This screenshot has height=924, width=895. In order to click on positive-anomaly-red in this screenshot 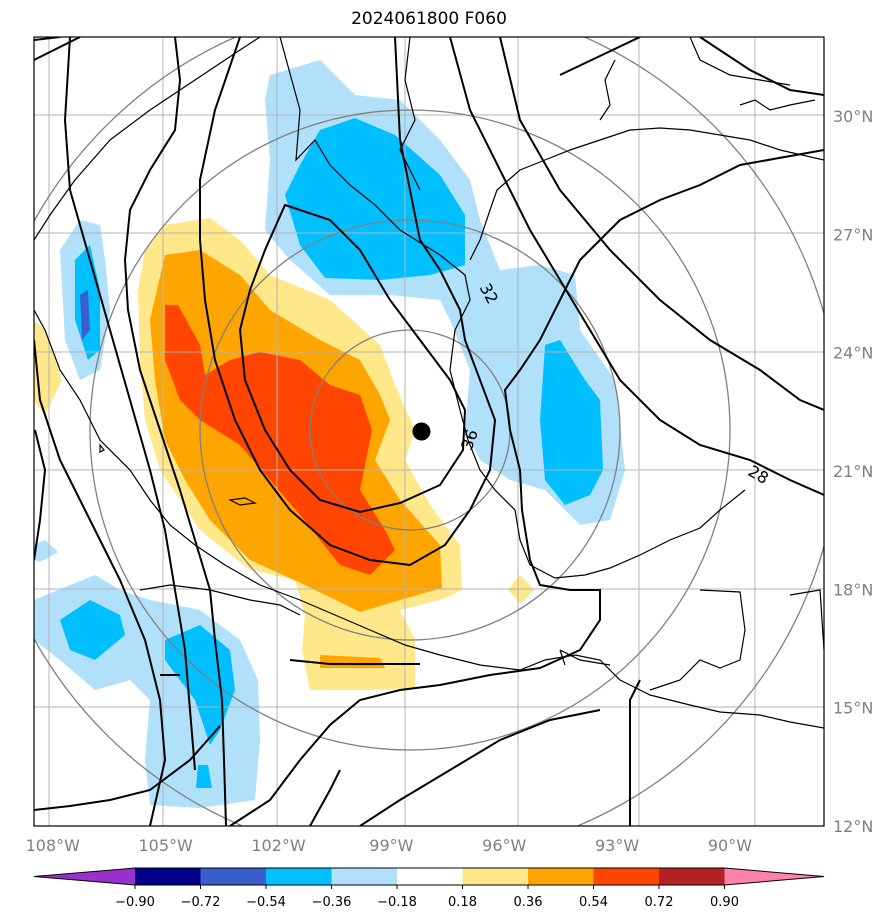, I will do `click(280, 440)`.